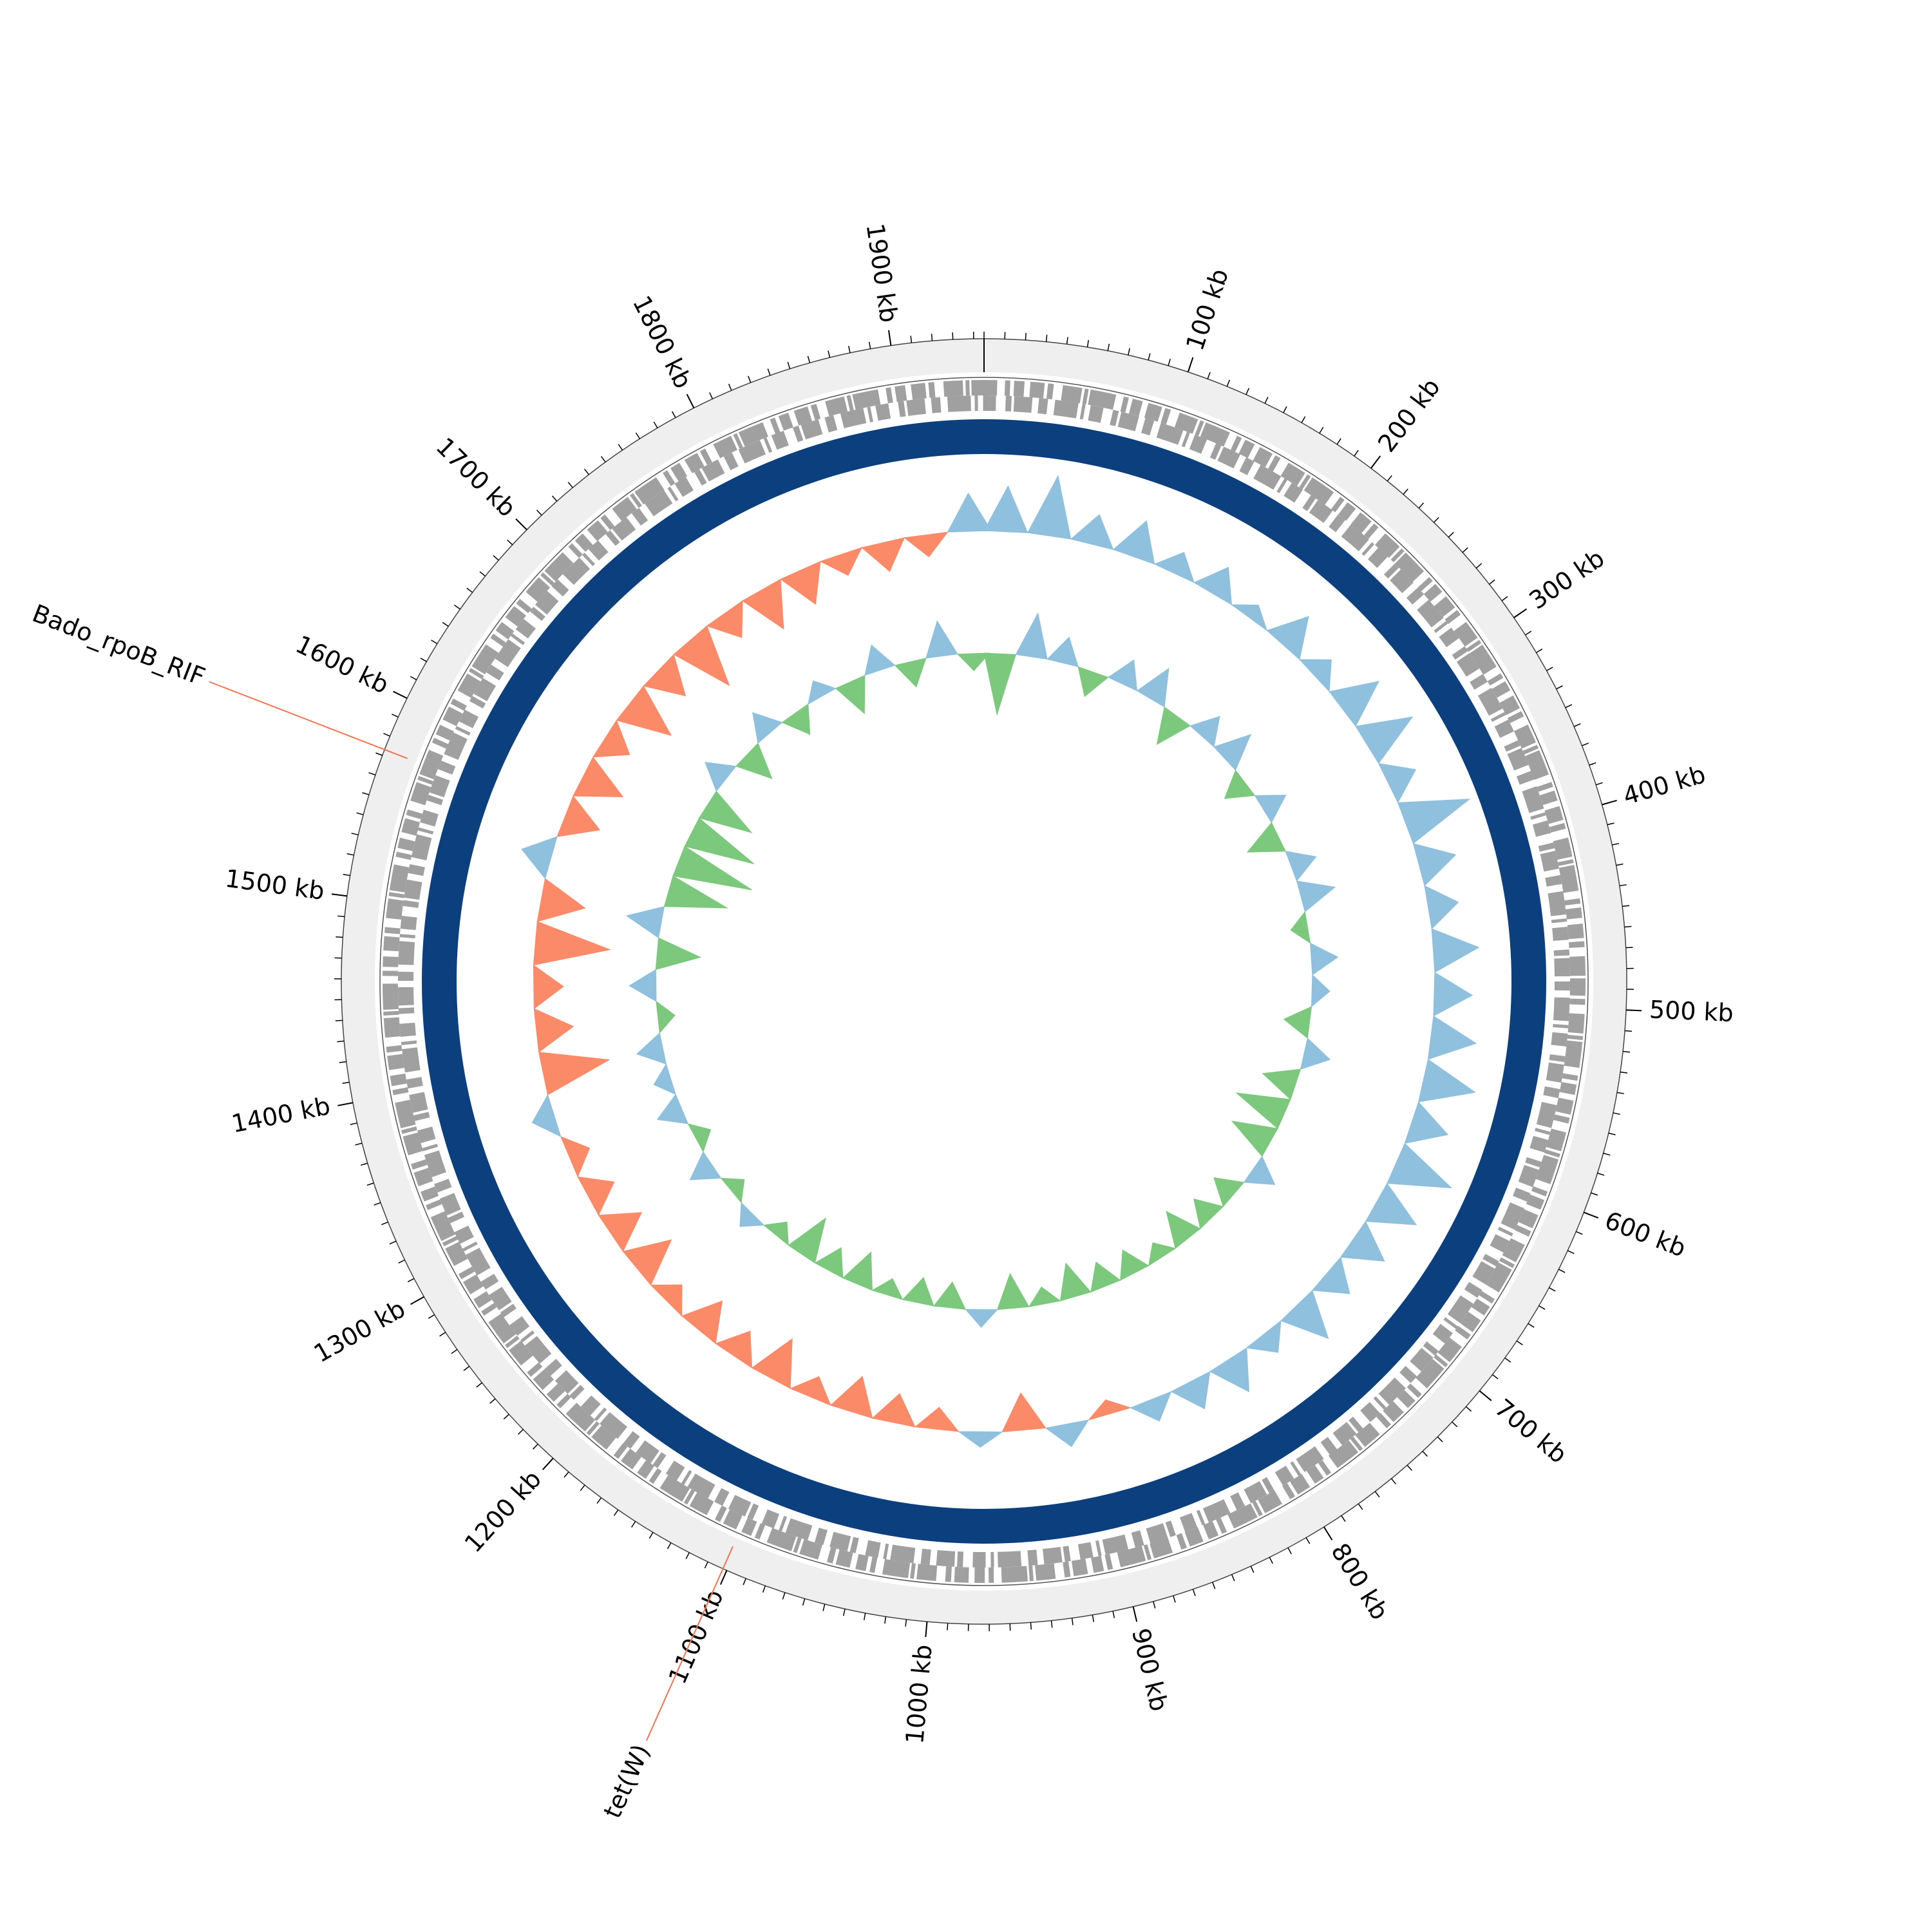  I want to click on x-tick-label: 1900 kb, so click(881, 273).